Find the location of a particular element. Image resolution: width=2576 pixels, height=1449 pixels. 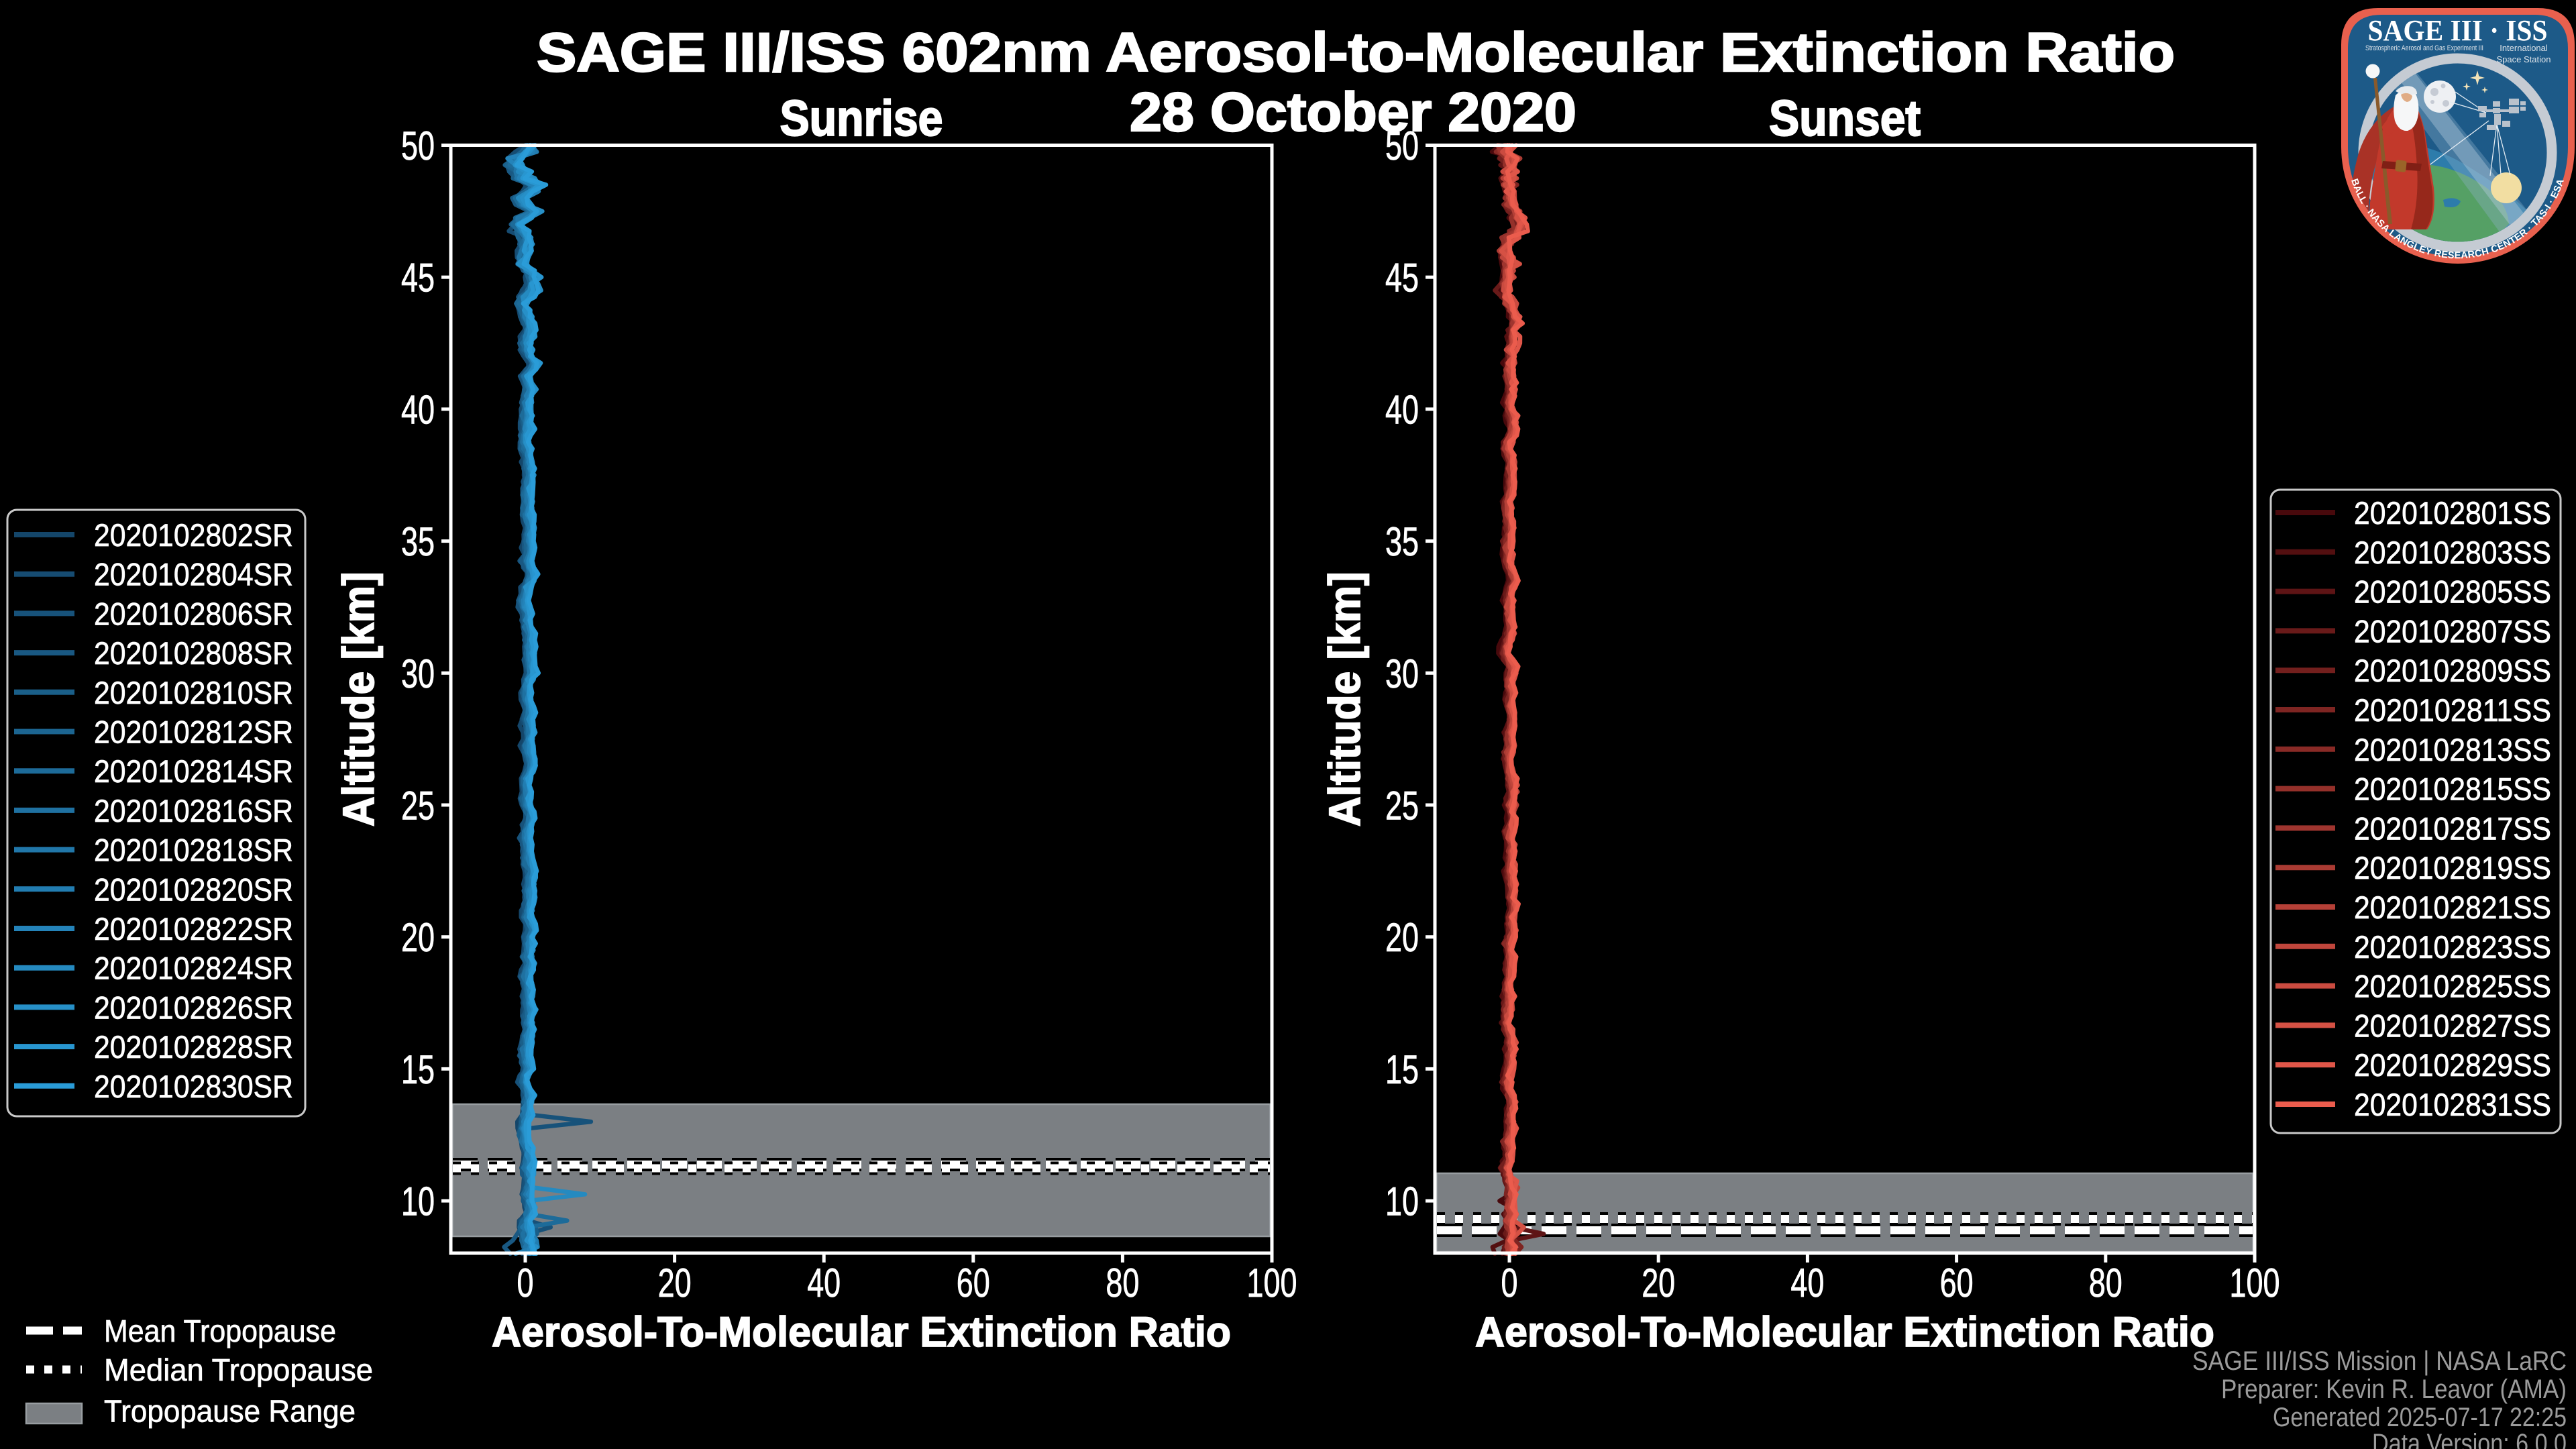

svg-text: 2020102803SS is located at coordinates (2452, 552).